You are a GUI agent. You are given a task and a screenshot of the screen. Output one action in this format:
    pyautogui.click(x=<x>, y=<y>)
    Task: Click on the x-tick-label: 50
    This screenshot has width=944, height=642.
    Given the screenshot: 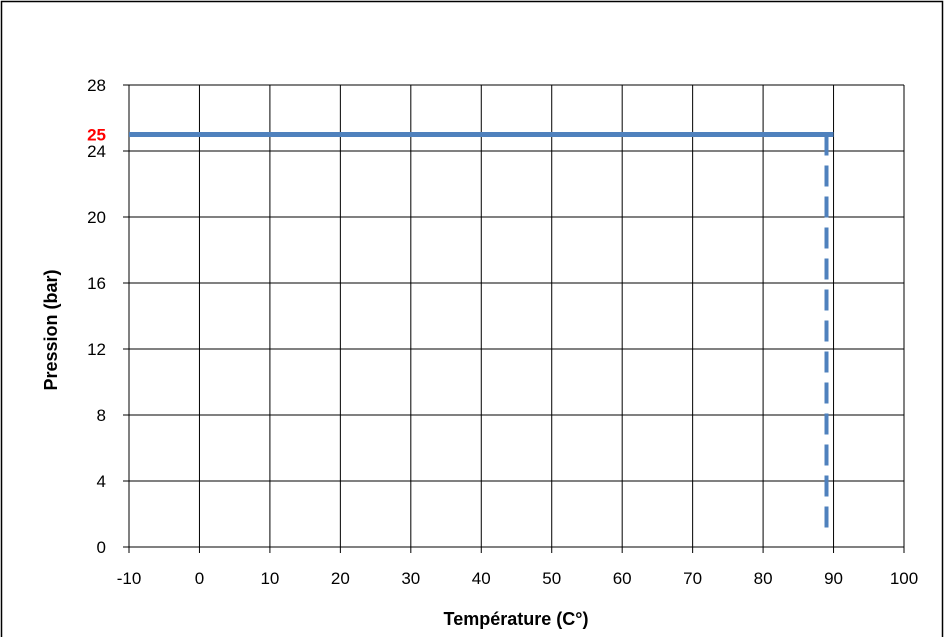 What is the action you would take?
    pyautogui.click(x=551, y=578)
    